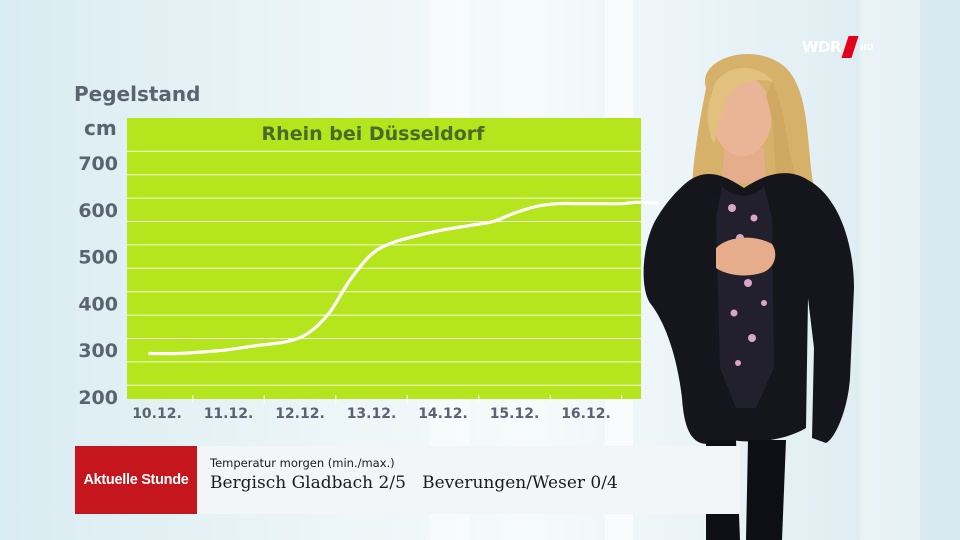  Describe the element at coordinates (137, 94) in the screenshot. I see `y-axis-title: Pegelstand` at that location.